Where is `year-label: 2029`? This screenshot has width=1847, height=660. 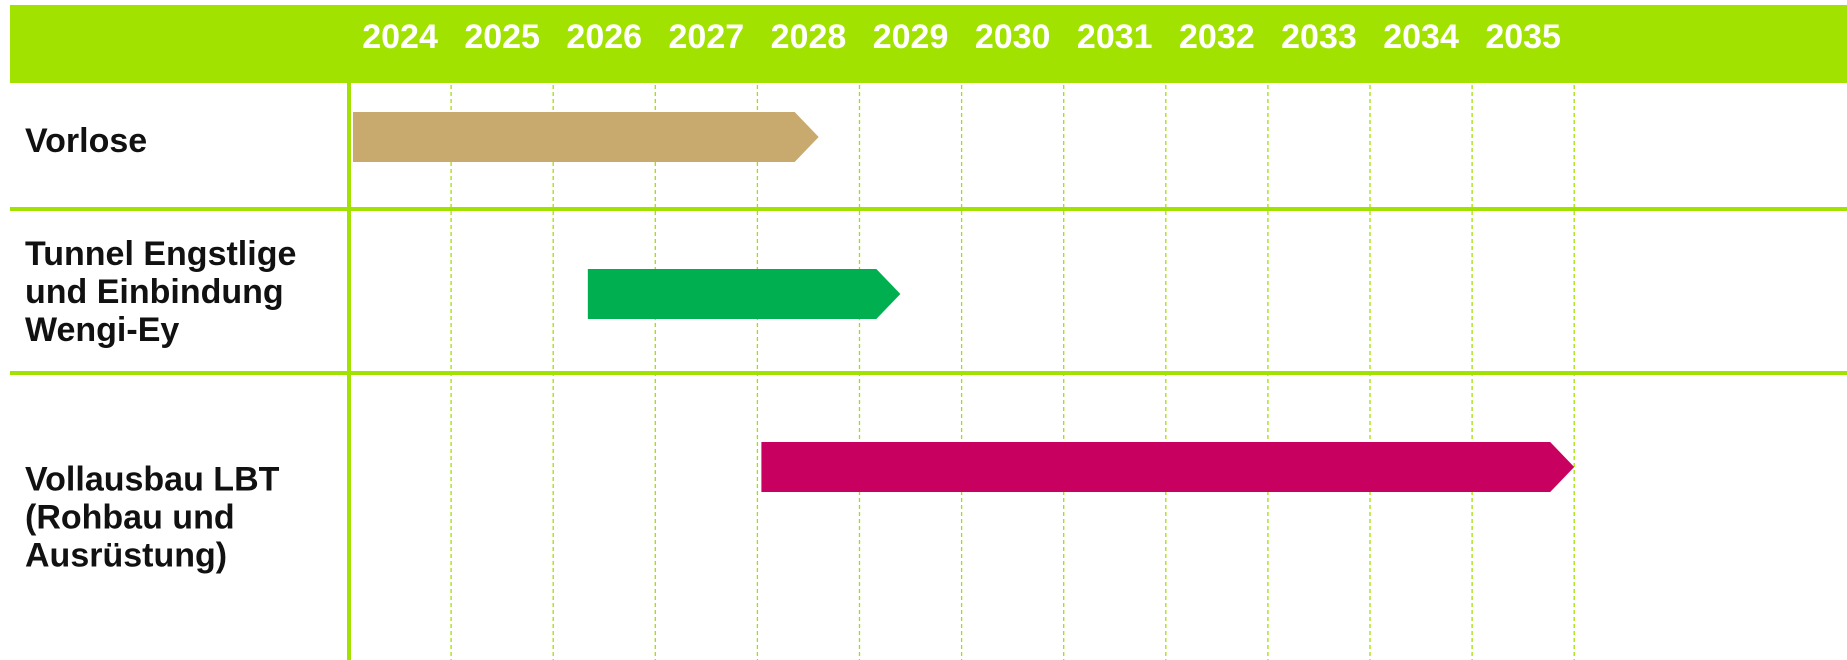
year-label: 2029 is located at coordinates (911, 37).